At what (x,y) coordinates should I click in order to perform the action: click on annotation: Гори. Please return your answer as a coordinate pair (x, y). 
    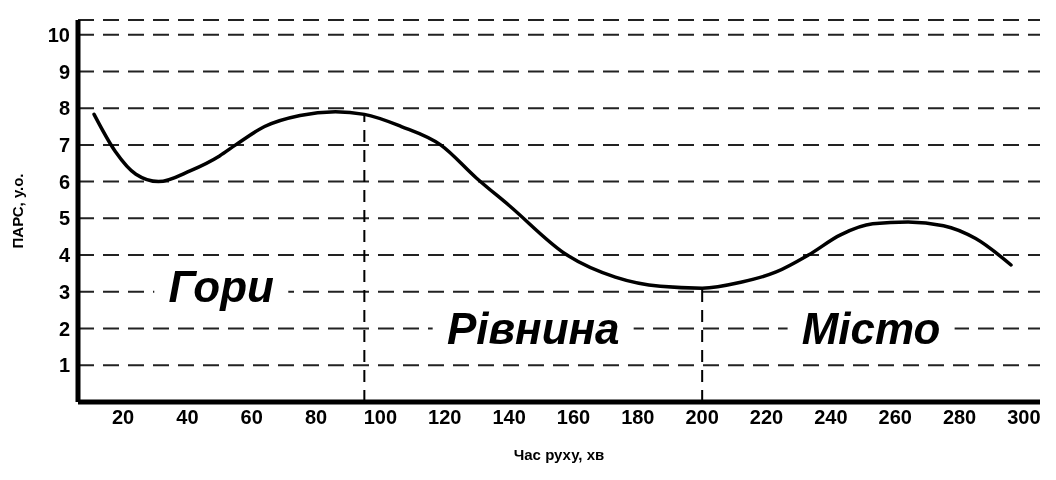
    Looking at the image, I should click on (221, 287).